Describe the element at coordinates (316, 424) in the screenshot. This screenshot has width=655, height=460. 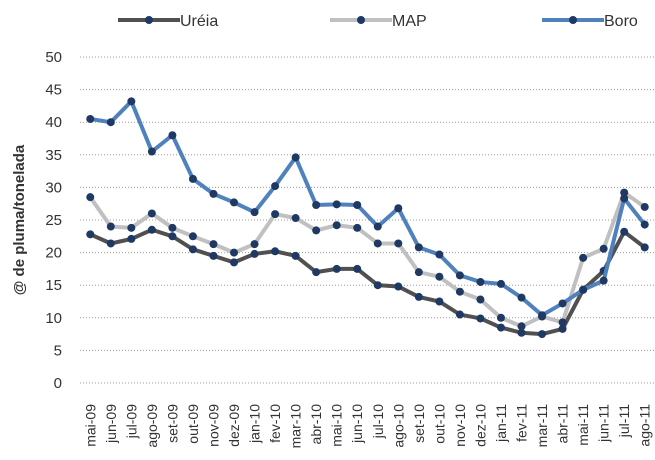
I see `x-tick-label: abr-10` at that location.